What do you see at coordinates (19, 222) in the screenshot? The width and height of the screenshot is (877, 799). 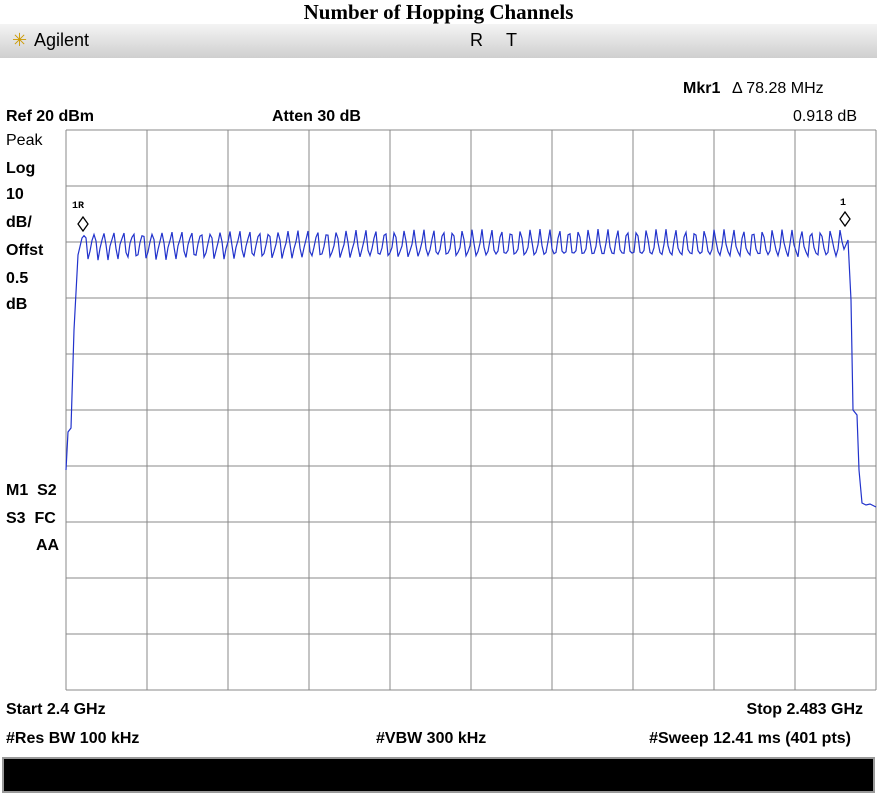 I see `side-label: dB/` at bounding box center [19, 222].